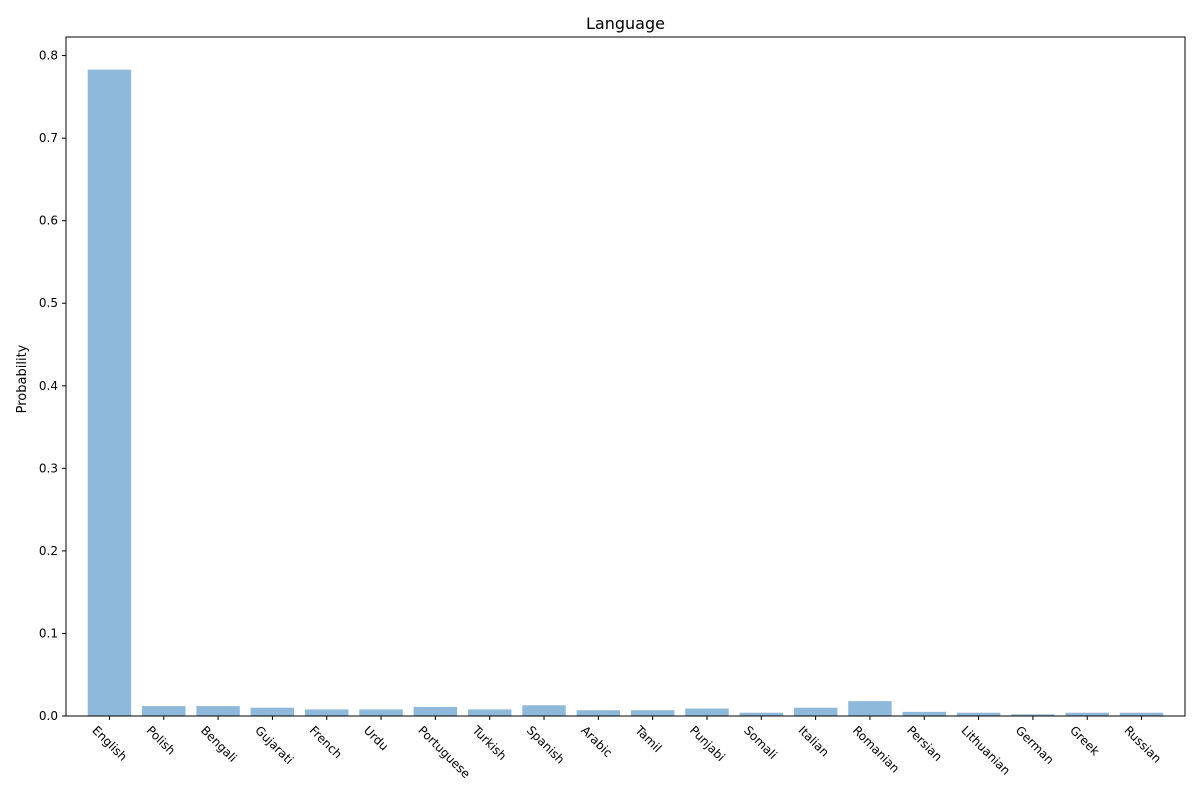 Image resolution: width=1200 pixels, height=800 pixels. Describe the element at coordinates (435, 711) in the screenshot. I see `bar-portuguese` at that location.